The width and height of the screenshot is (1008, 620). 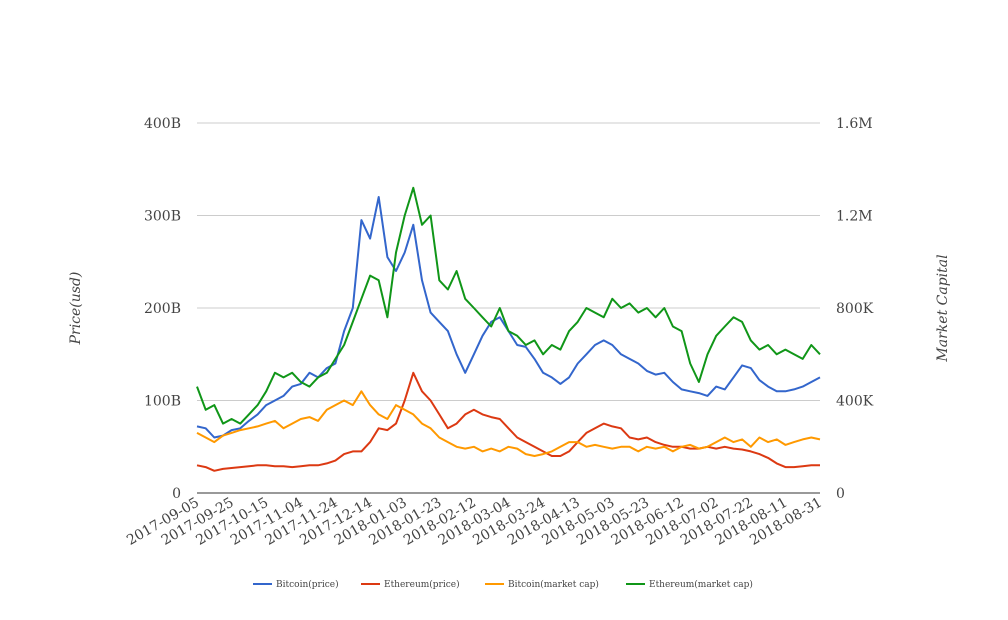 I want to click on right-axis-ticks: 0 400K 800K 1.2M 1.6M, so click(x=855, y=309).